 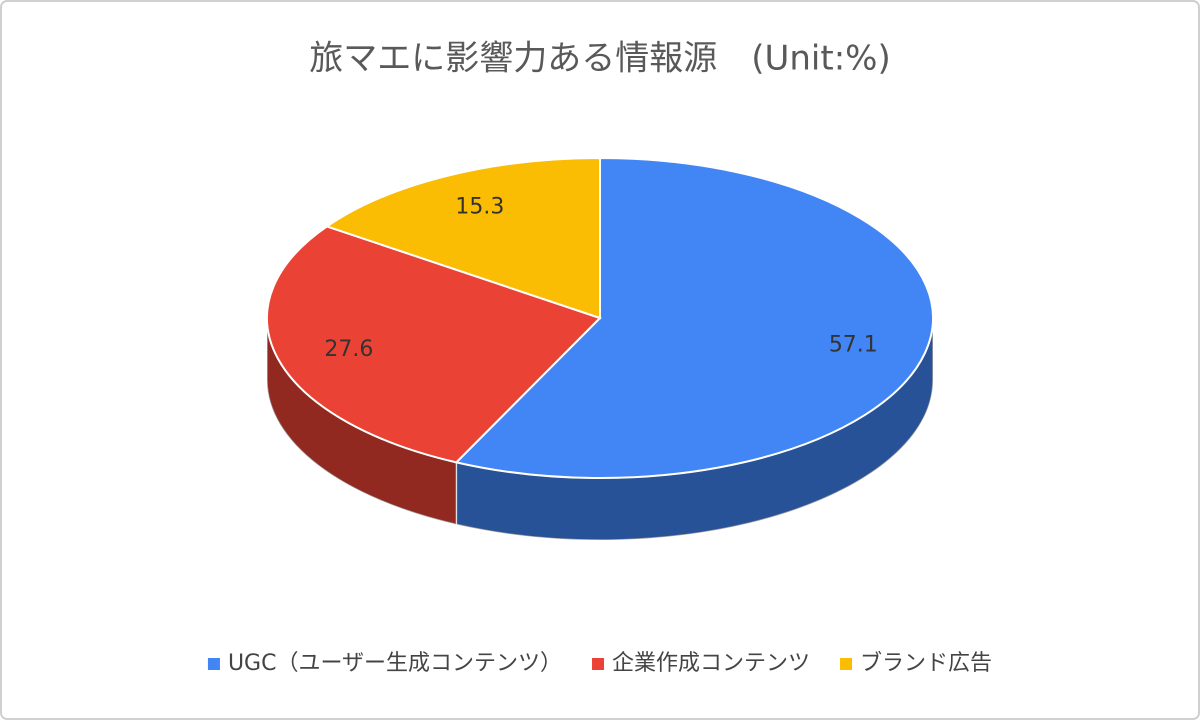 I want to click on data-label: 15.3, so click(x=479, y=206).